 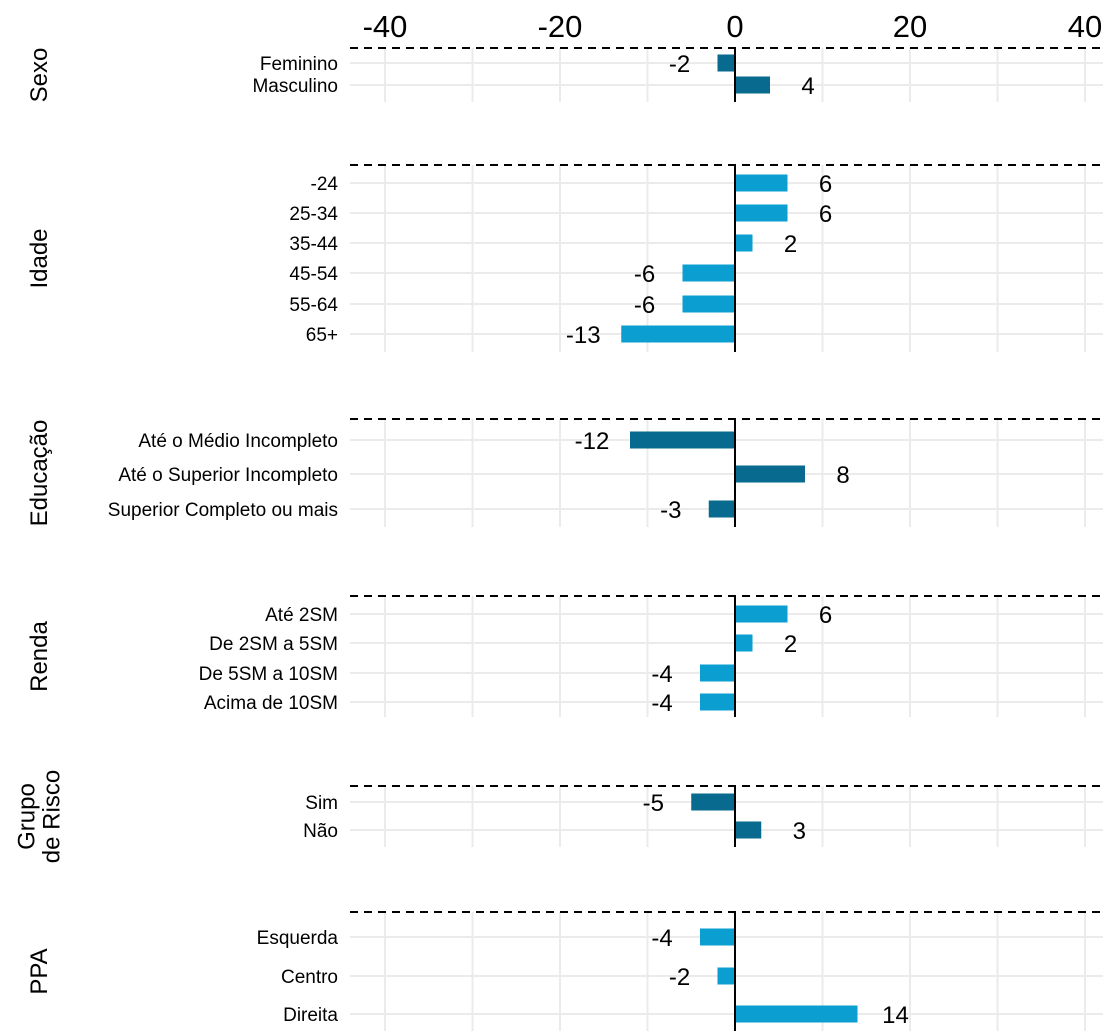 I want to click on category-label: De 5SM a 10SM, so click(x=268, y=674).